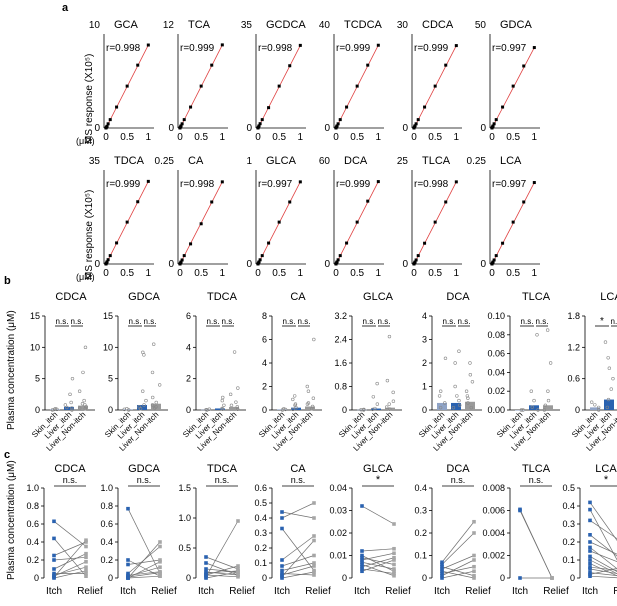  What do you see at coordinates (338, 556) in the screenshot?
I see `c-glca-y-tick-label: 0.01` at bounding box center [338, 556].